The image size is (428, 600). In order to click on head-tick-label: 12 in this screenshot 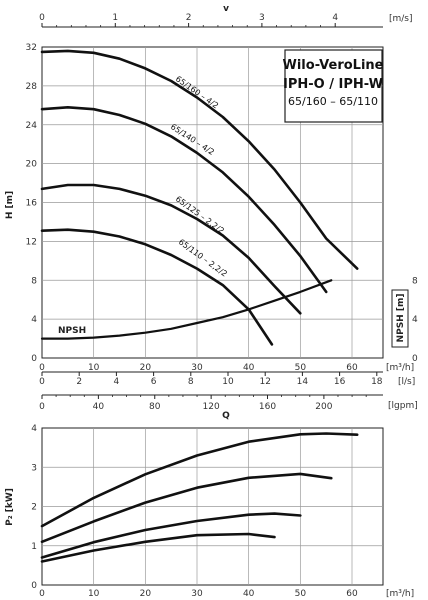, I will do `click(31, 242)`.